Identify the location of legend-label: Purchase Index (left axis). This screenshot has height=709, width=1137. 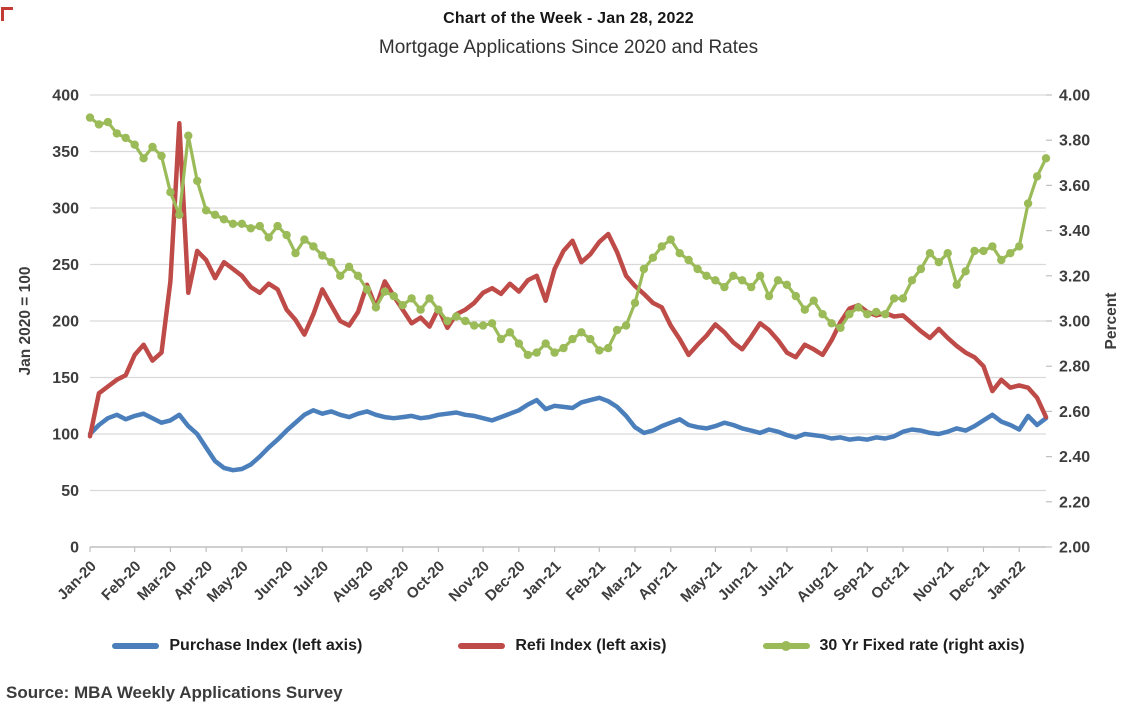
(266, 645).